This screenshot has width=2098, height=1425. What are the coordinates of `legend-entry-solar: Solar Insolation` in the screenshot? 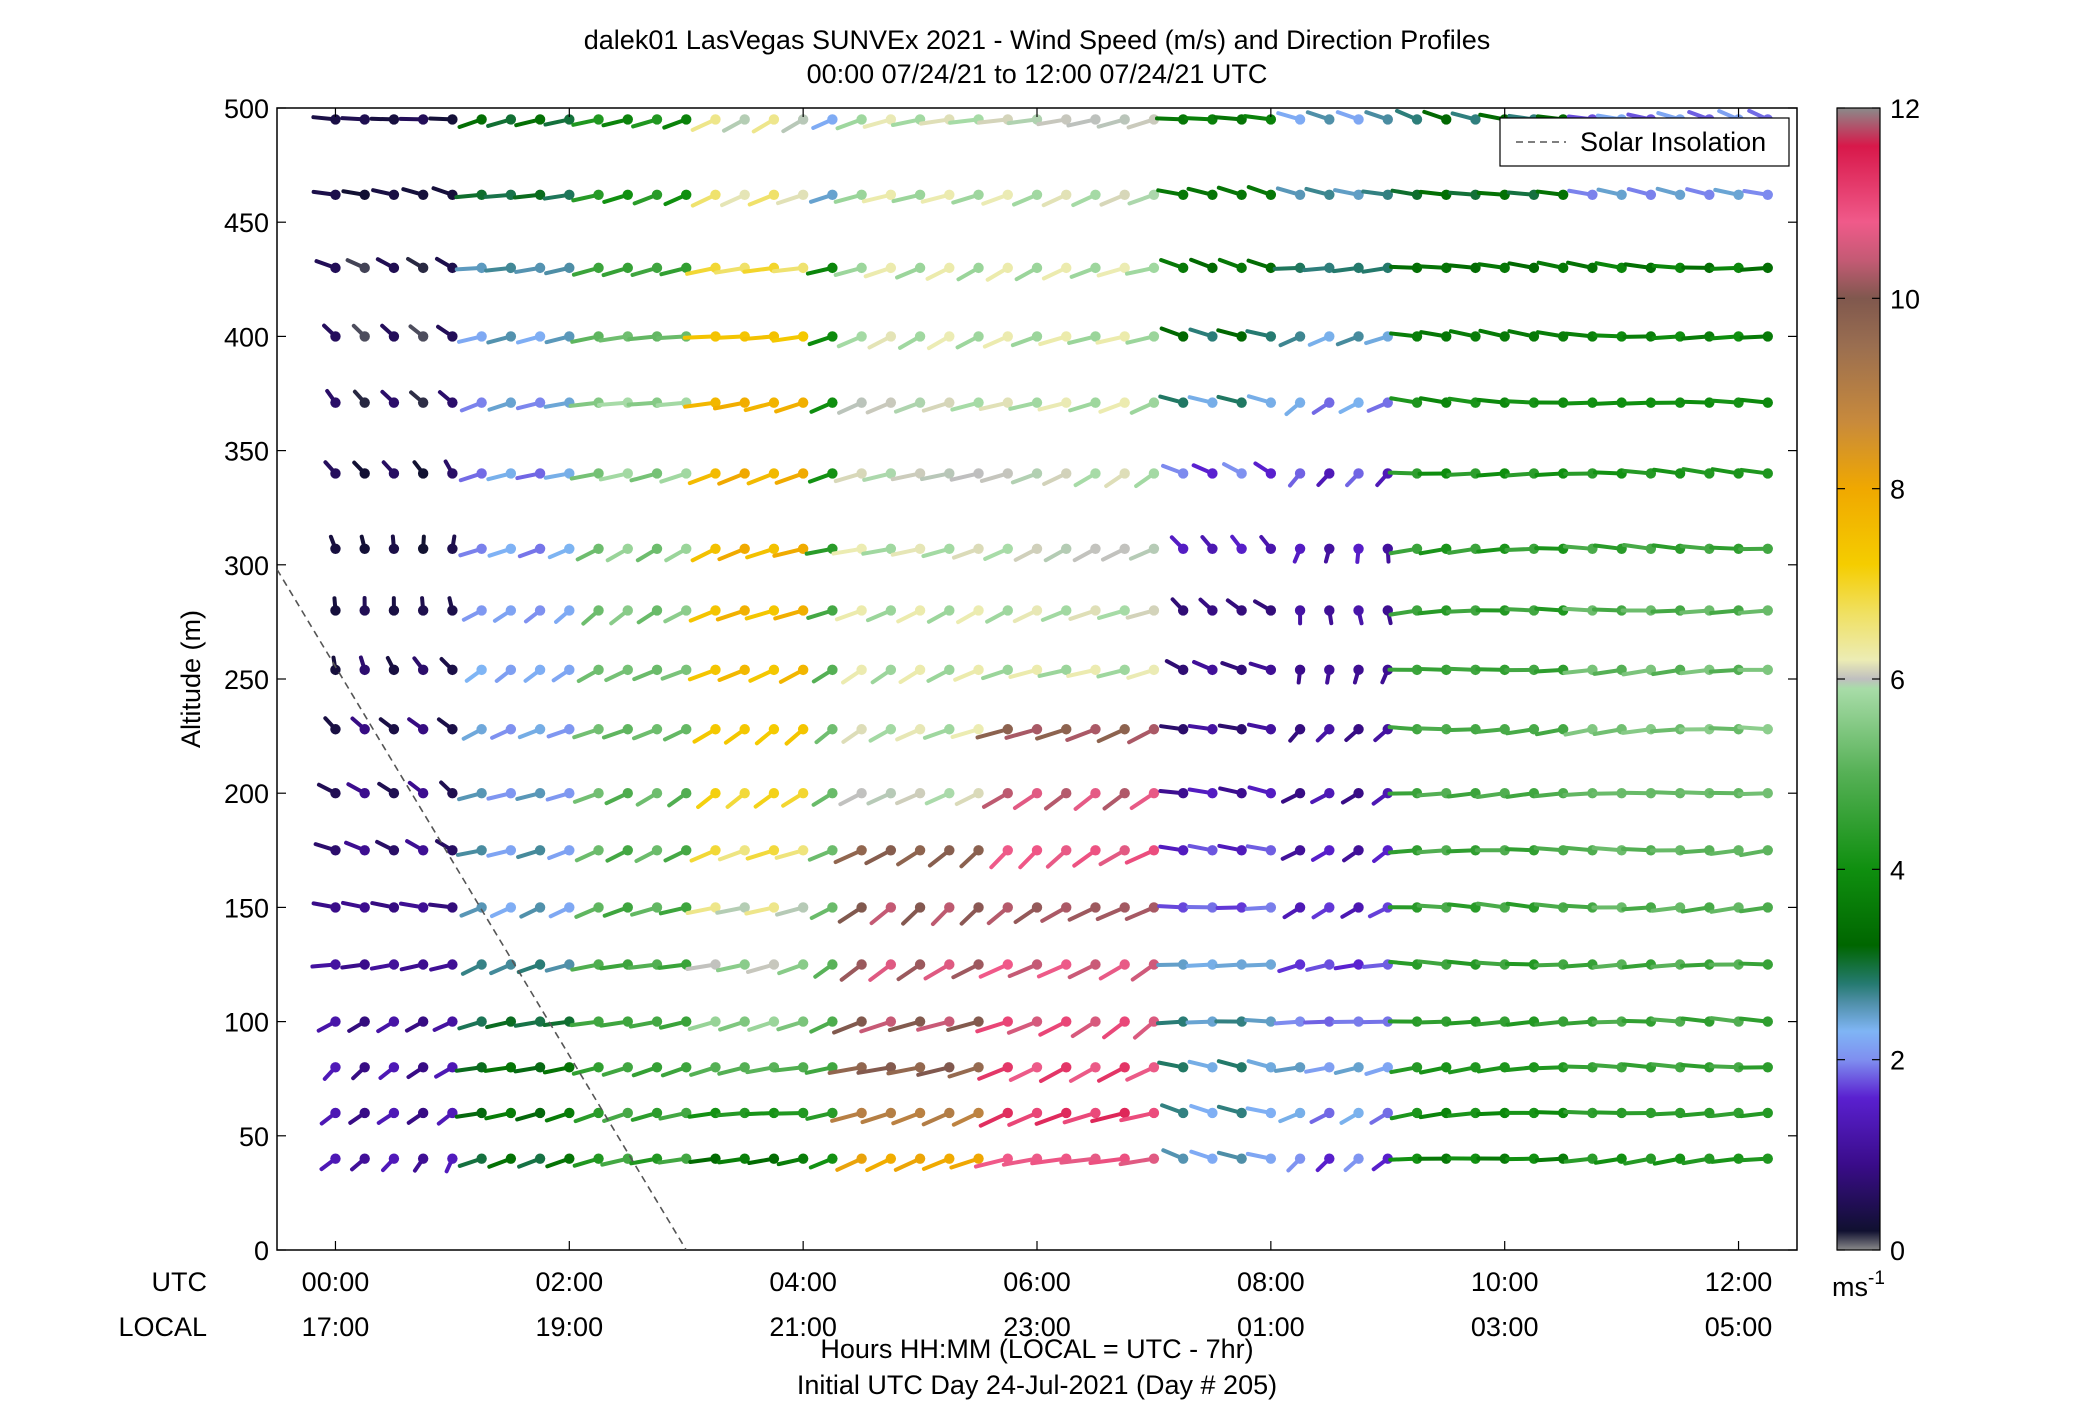 It's located at (1673, 142).